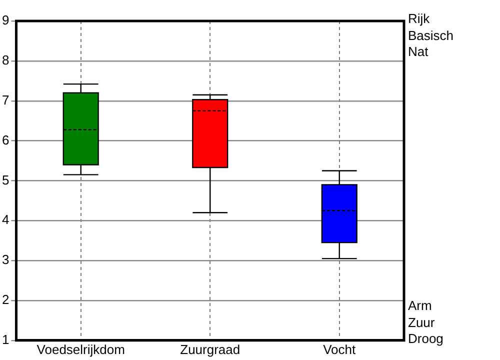 The width and height of the screenshot is (500, 360). What do you see at coordinates (210, 349) in the screenshot?
I see `x-tick-label: Zuurgraad` at bounding box center [210, 349].